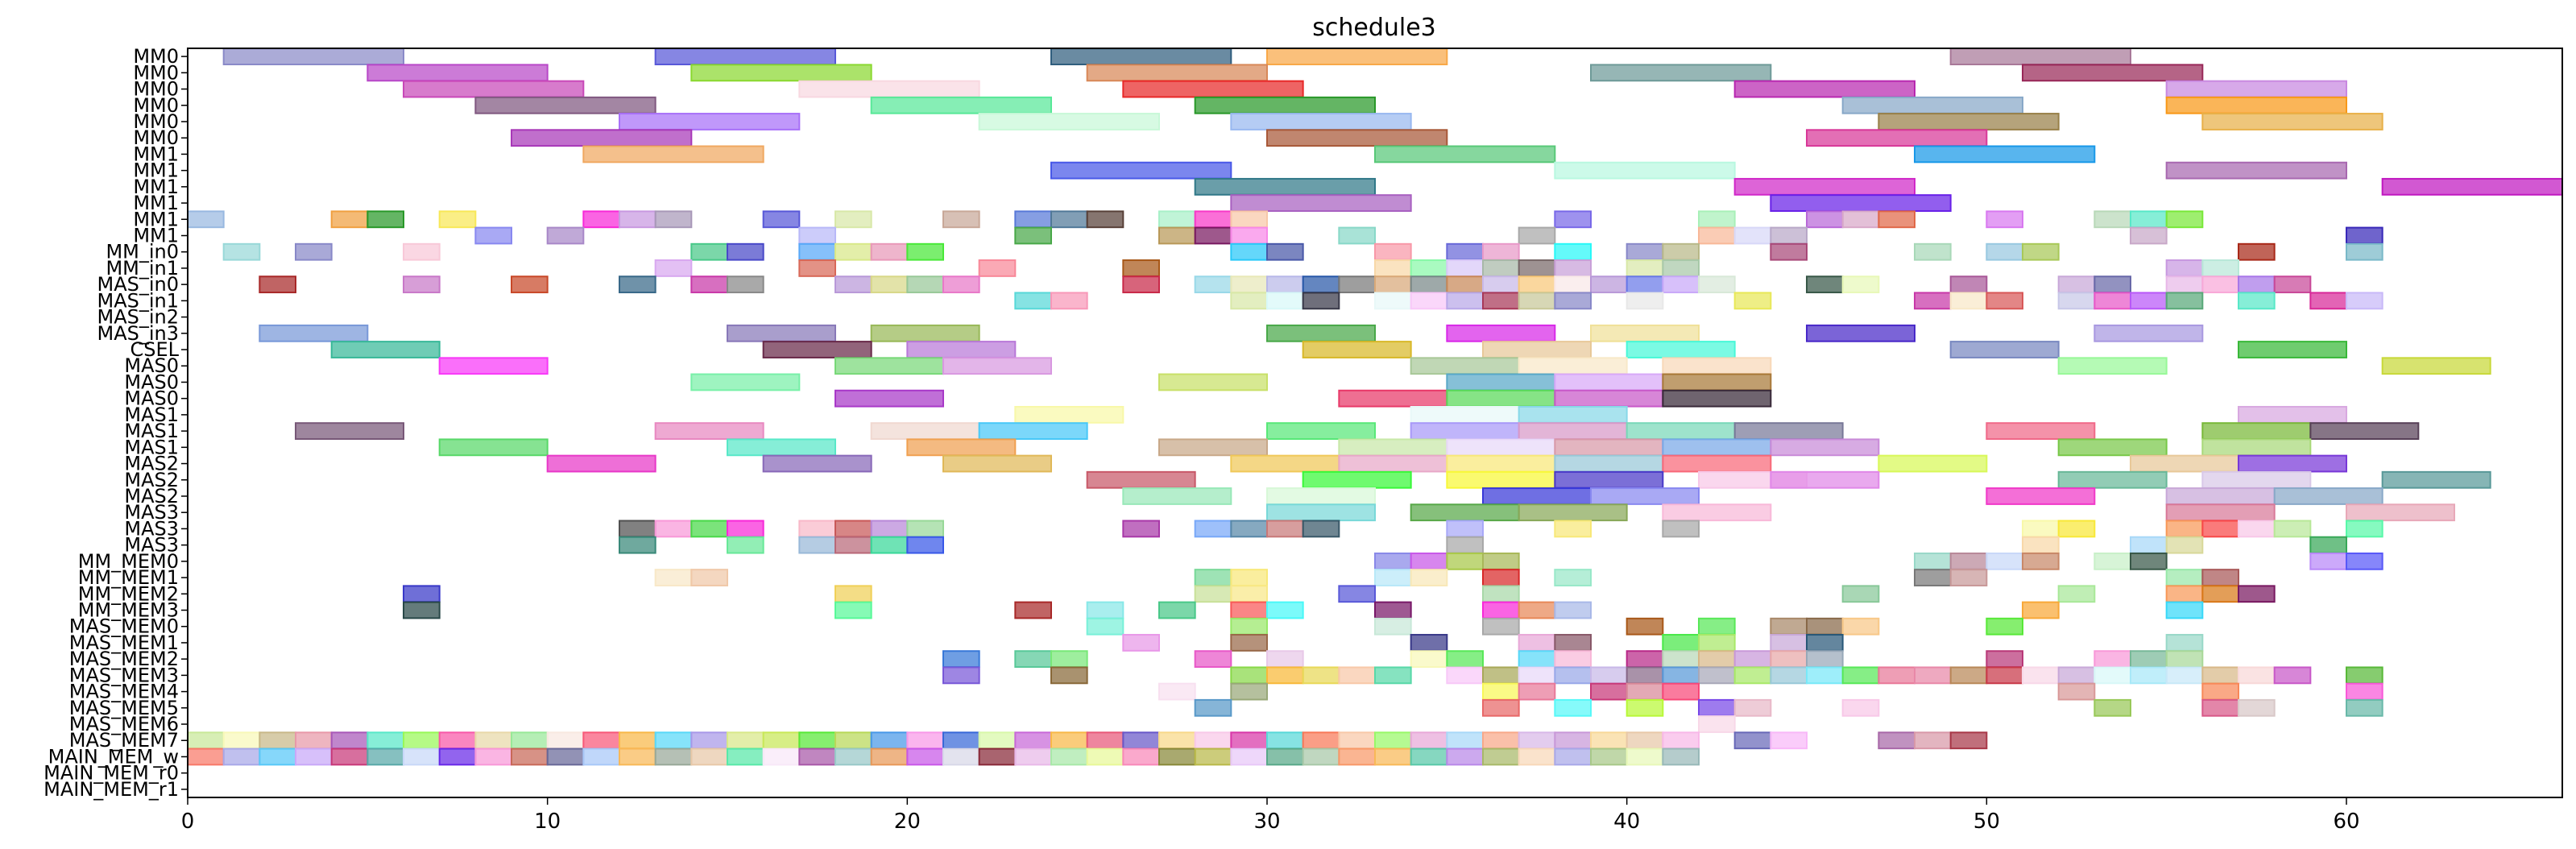 The width and height of the screenshot is (2576, 849). Describe the element at coordinates (128, 561) in the screenshot. I see `y-tick-label: MM_MEM0` at that location.